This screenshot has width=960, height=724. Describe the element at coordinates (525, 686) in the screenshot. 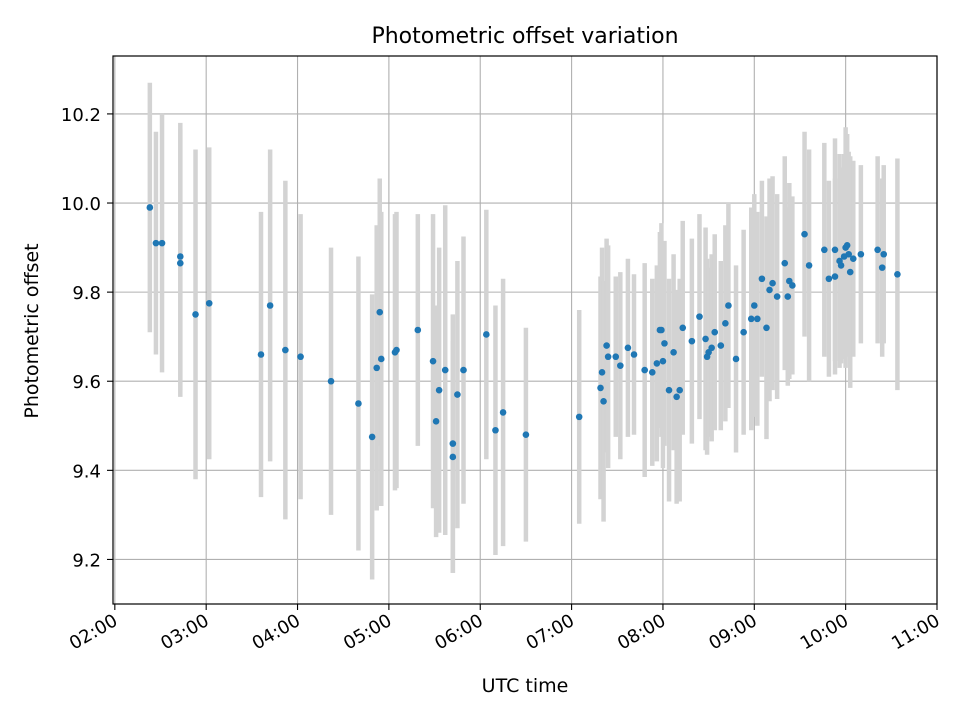

I see `x-axis-label: UTC time` at that location.